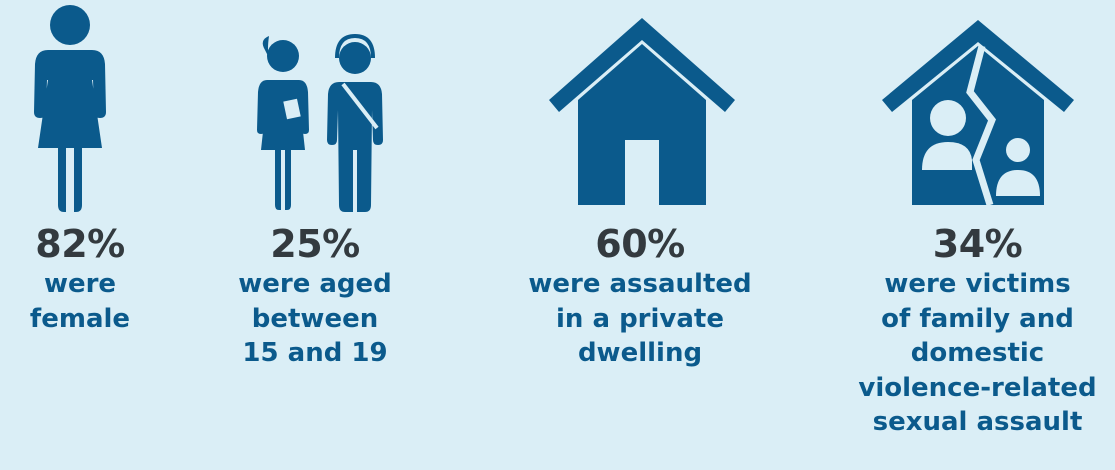  I want to click on stat-dwelling-value: 60%, so click(640, 244).